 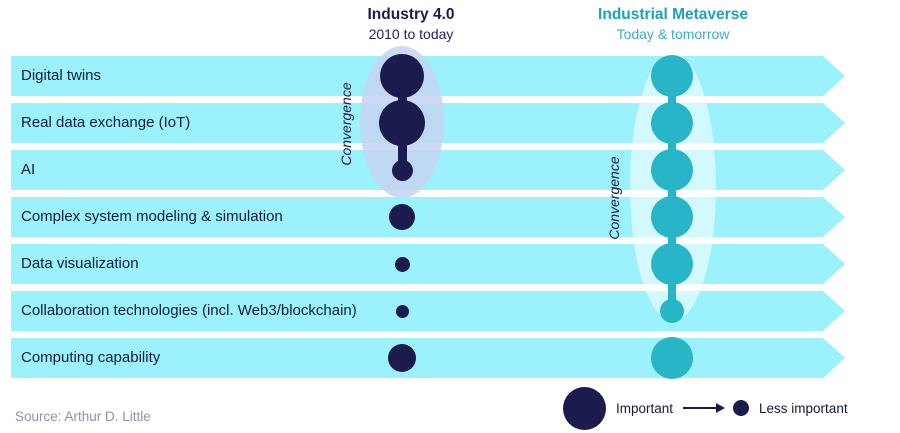 I want to click on metaverse-title: Industrial Metaverse, so click(x=673, y=14).